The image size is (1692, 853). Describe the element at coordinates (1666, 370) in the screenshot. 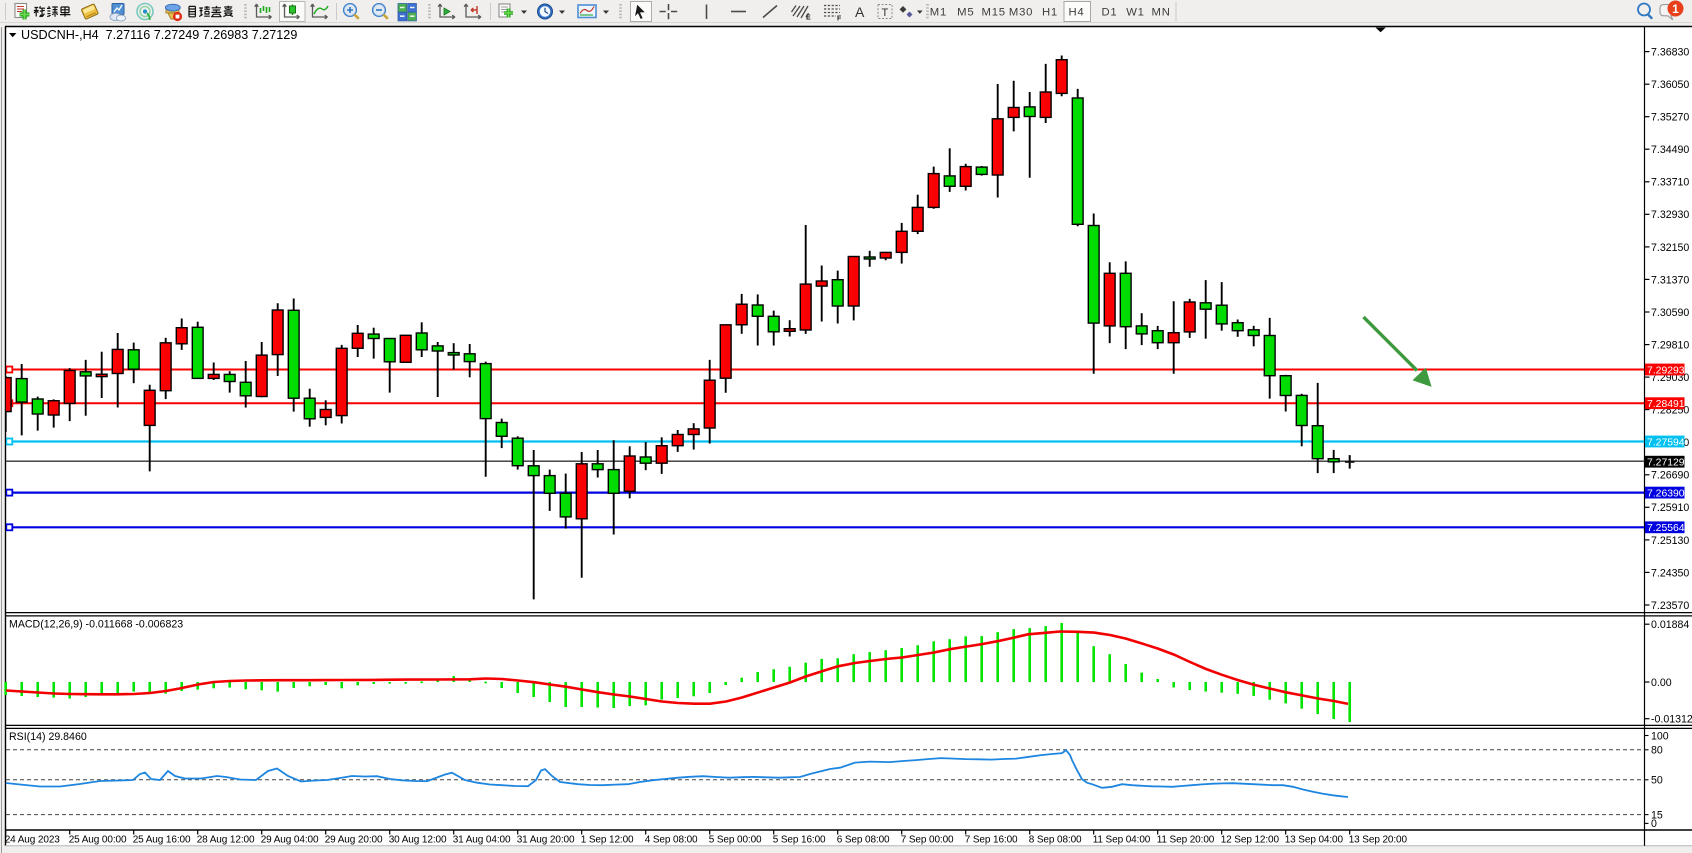

I see `svg-text: 7.29293` at that location.